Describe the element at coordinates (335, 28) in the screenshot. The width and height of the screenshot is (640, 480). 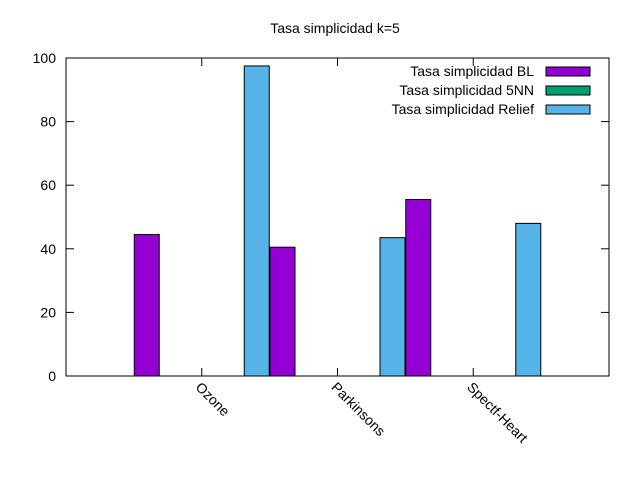
I see `chart-title: Tasa simplicidad k=5` at that location.